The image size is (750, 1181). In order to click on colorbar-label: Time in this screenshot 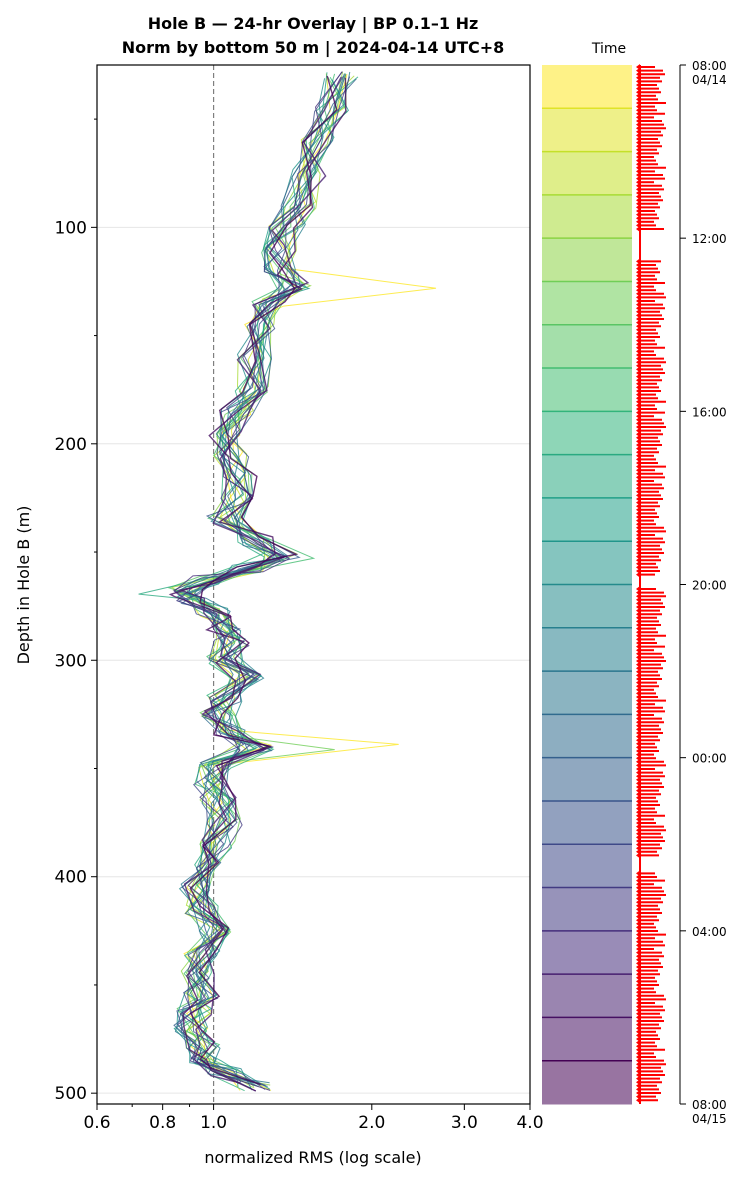, I will do `click(608, 49)`.